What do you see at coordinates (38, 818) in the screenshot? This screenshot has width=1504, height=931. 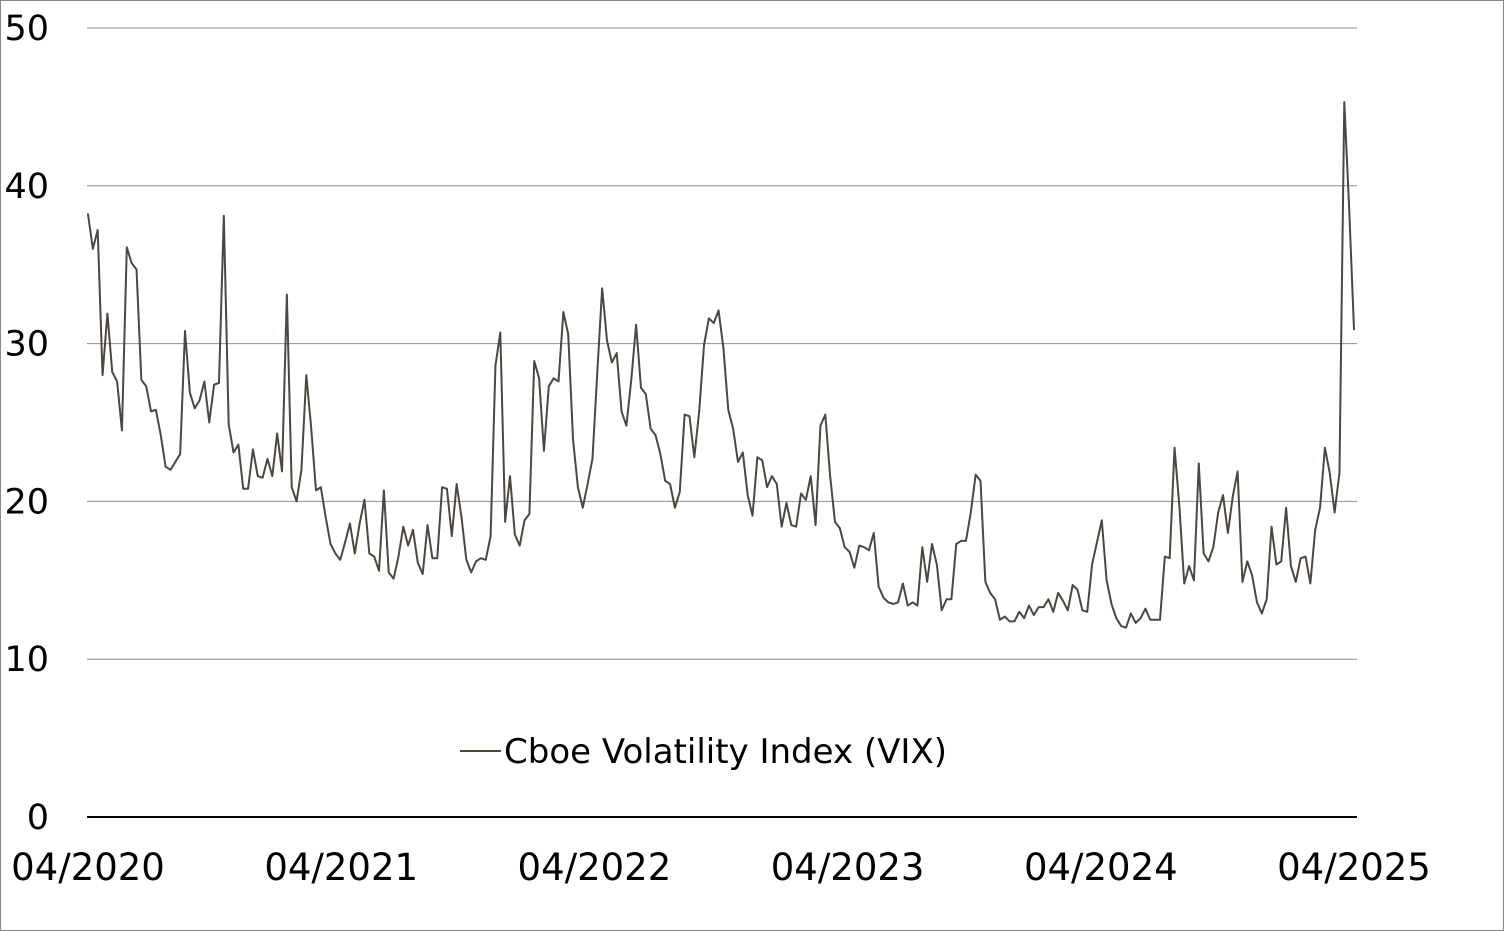 I see `y-tick-label-0: 0` at bounding box center [38, 818].